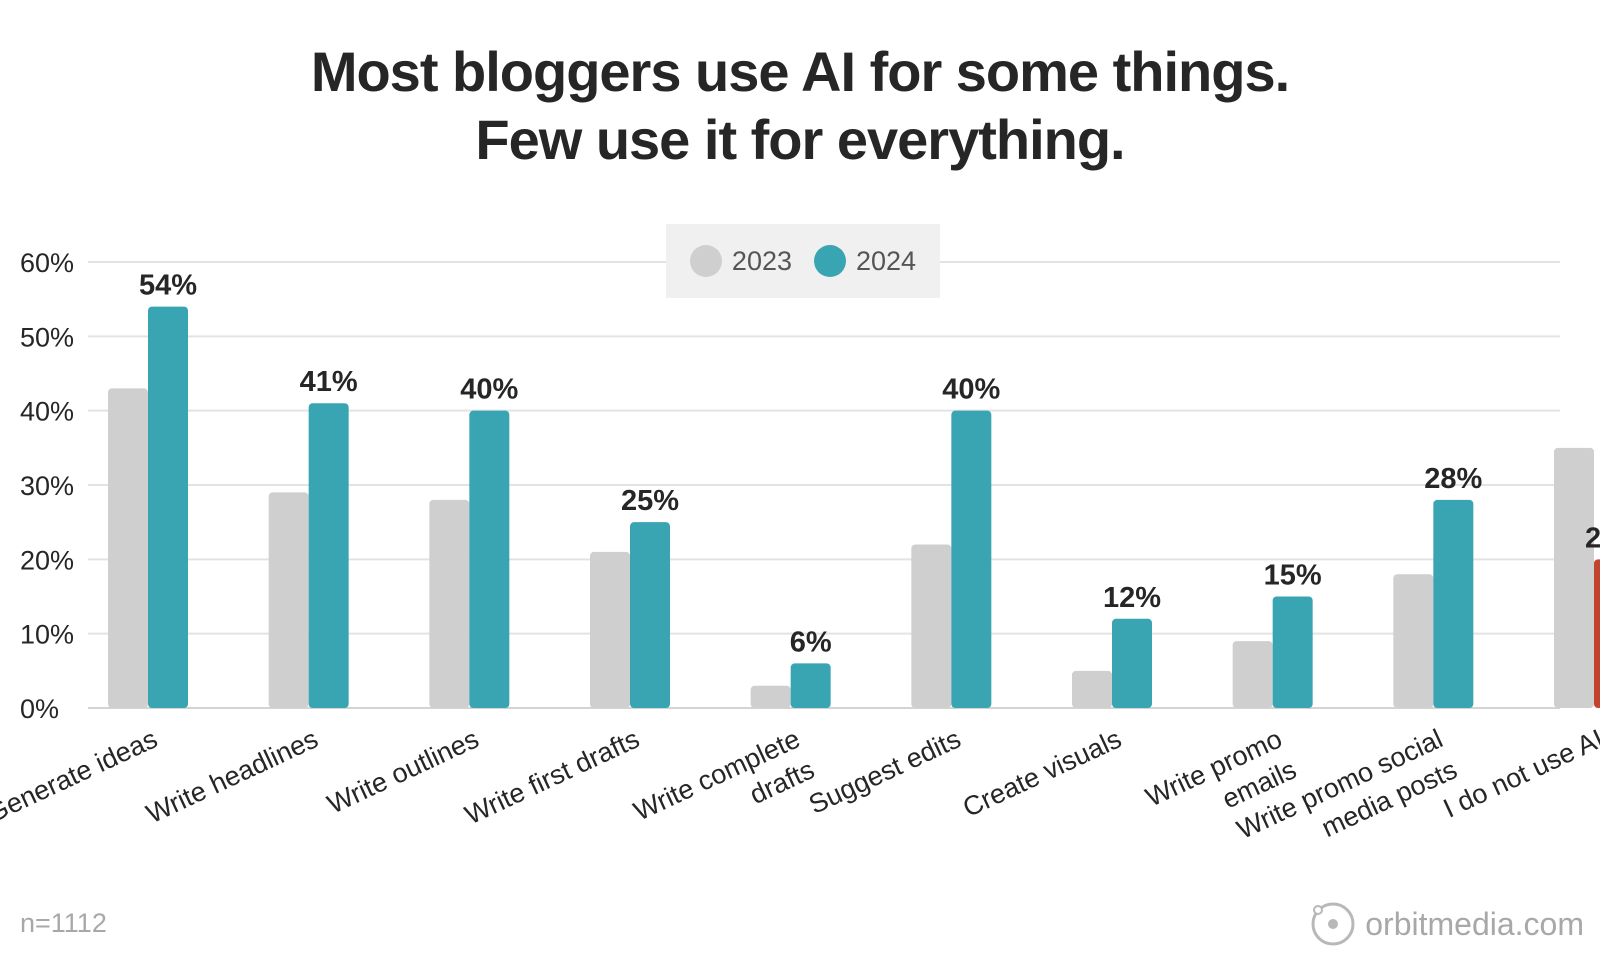  I want to click on y-tick-label: 60%, so click(47, 263).